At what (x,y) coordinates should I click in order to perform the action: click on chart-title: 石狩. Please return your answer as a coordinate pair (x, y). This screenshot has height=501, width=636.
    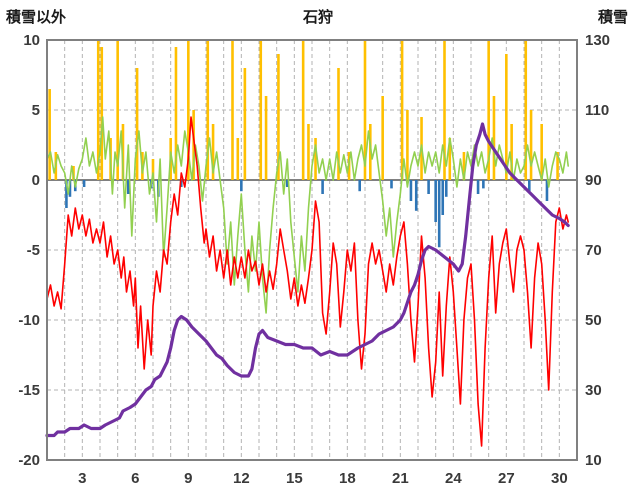
    Looking at the image, I should click on (317, 17).